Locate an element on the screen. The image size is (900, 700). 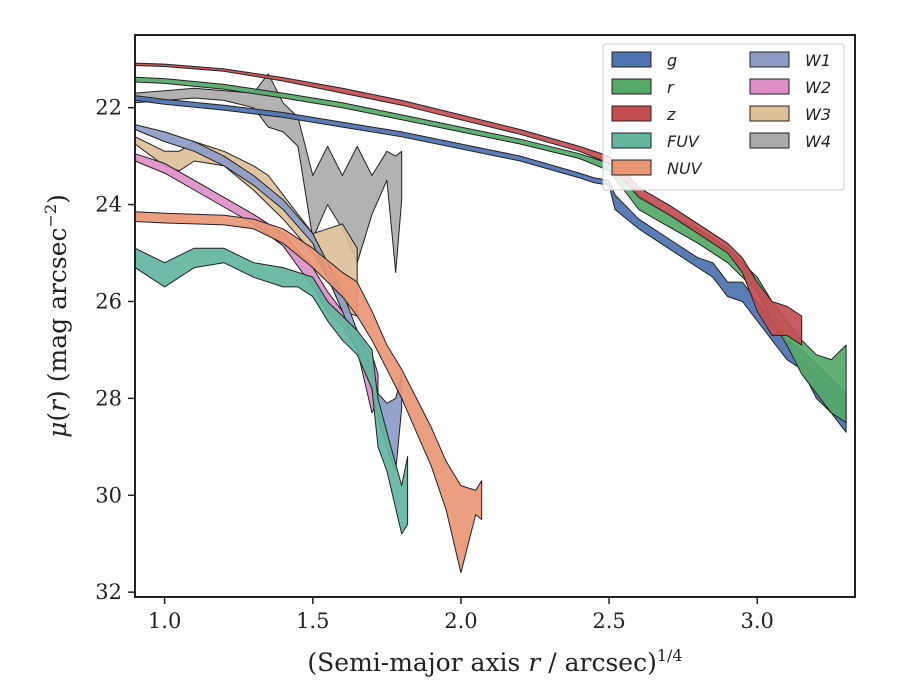
y-tick-label: 30 is located at coordinates (108, 495).